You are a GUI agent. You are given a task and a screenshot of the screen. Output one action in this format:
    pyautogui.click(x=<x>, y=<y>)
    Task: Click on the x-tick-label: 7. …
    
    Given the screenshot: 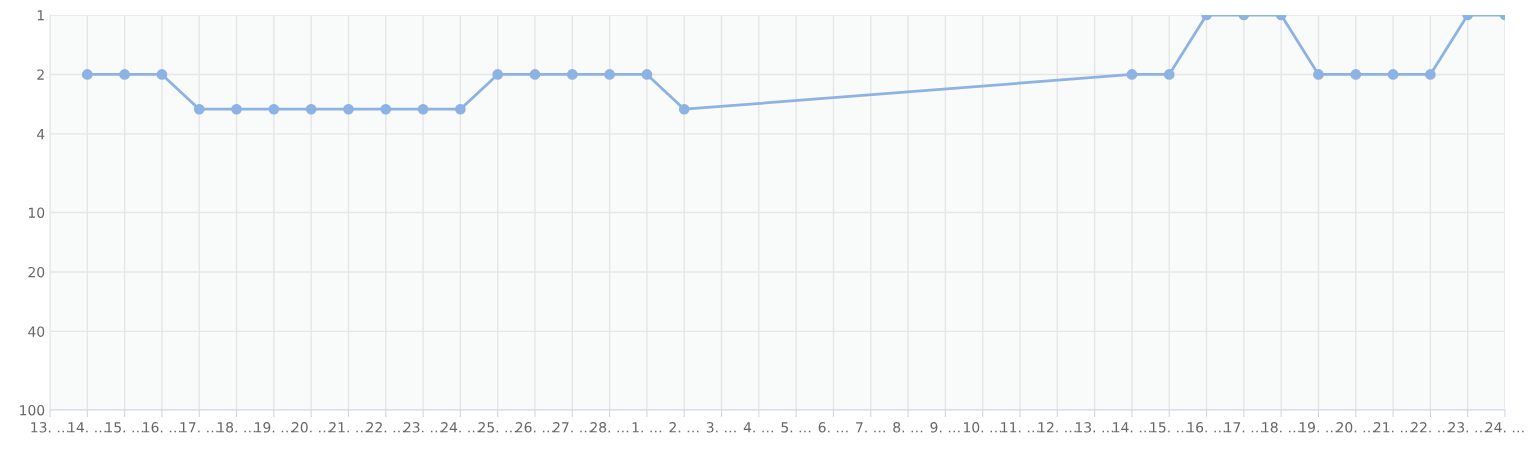 What is the action you would take?
    pyautogui.click(x=870, y=427)
    